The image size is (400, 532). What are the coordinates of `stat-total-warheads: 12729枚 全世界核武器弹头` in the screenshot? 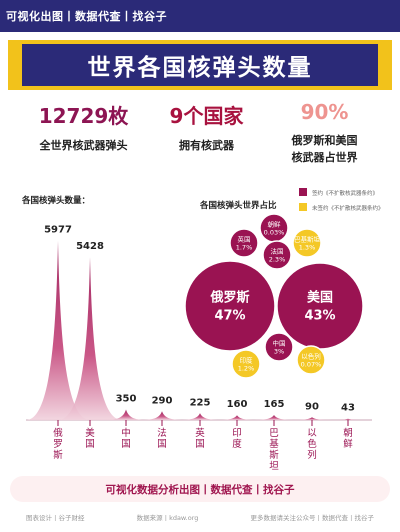 It's located at (83, 127).